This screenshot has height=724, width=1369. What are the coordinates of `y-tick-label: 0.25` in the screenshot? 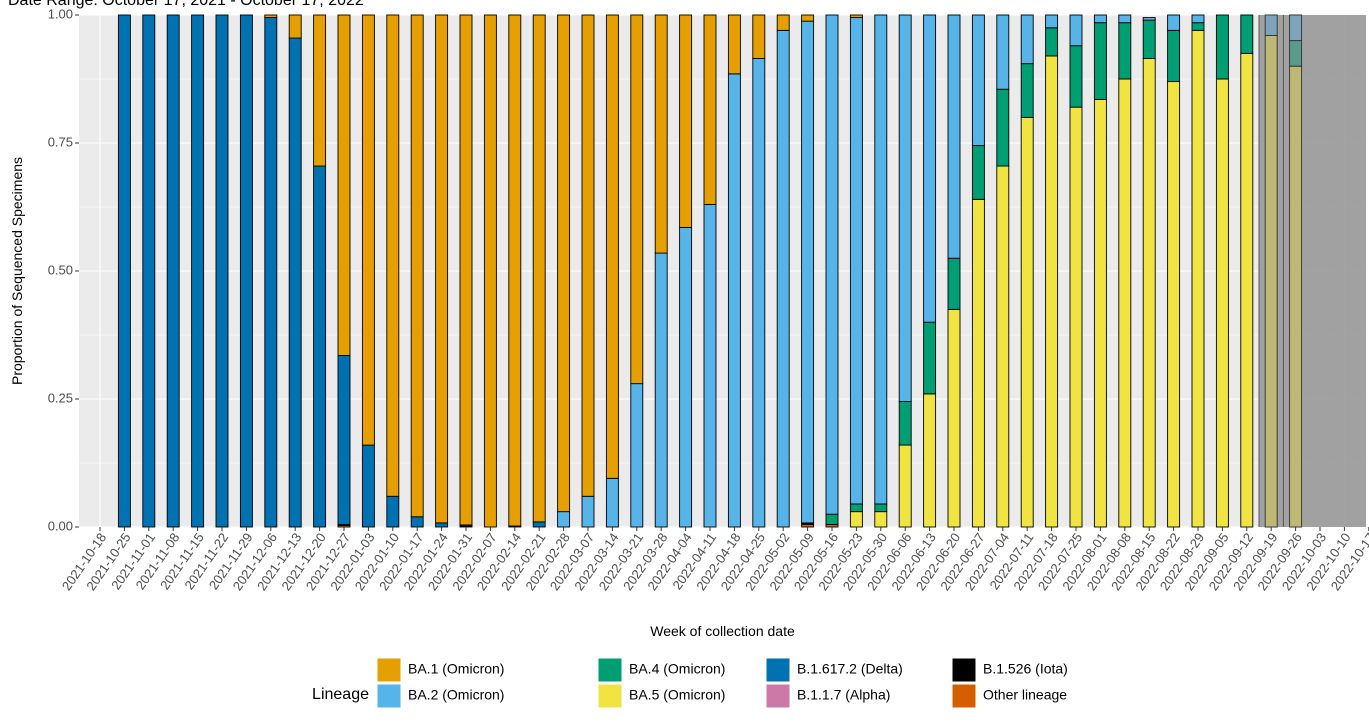 It's located at (60, 397).